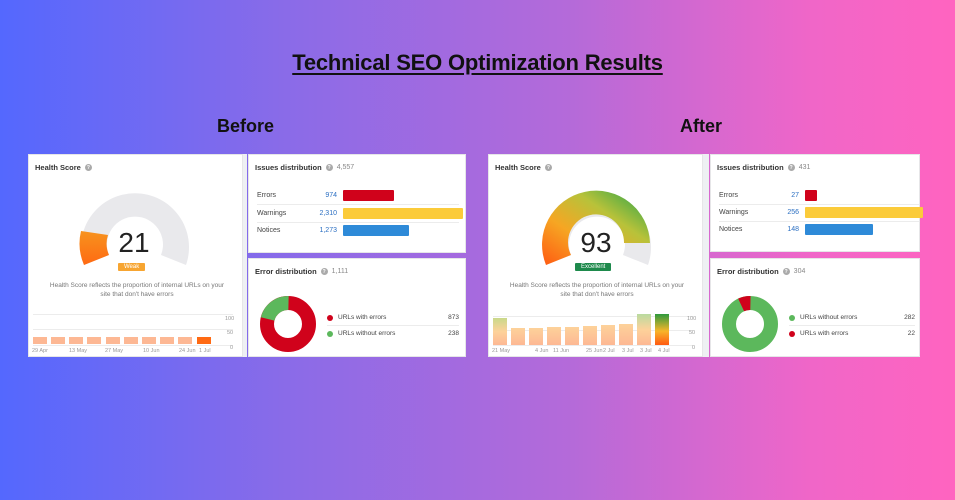 The height and width of the screenshot is (500, 955). I want to click on before-label: Before, so click(246, 126).